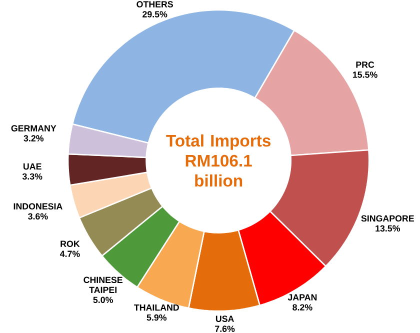 The image size is (420, 333). Describe the element at coordinates (103, 284) in the screenshot. I see `slice-label: CHINESE TAIPEI` at that location.